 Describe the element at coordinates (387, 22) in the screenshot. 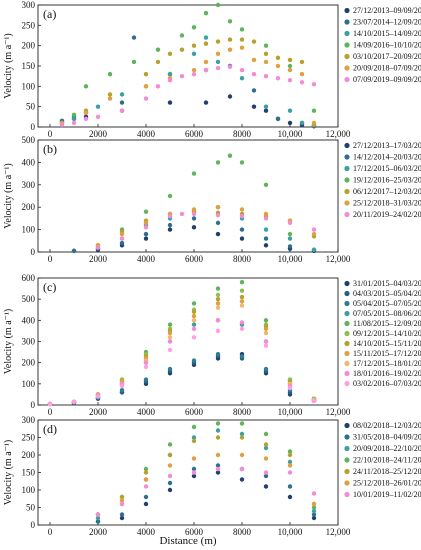

I see `legend-label: 23/07/2014–12/09/2015` at that location.